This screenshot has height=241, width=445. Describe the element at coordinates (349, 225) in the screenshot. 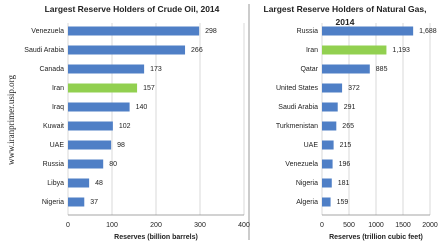

I see `x-tick-label: 500` at that location.